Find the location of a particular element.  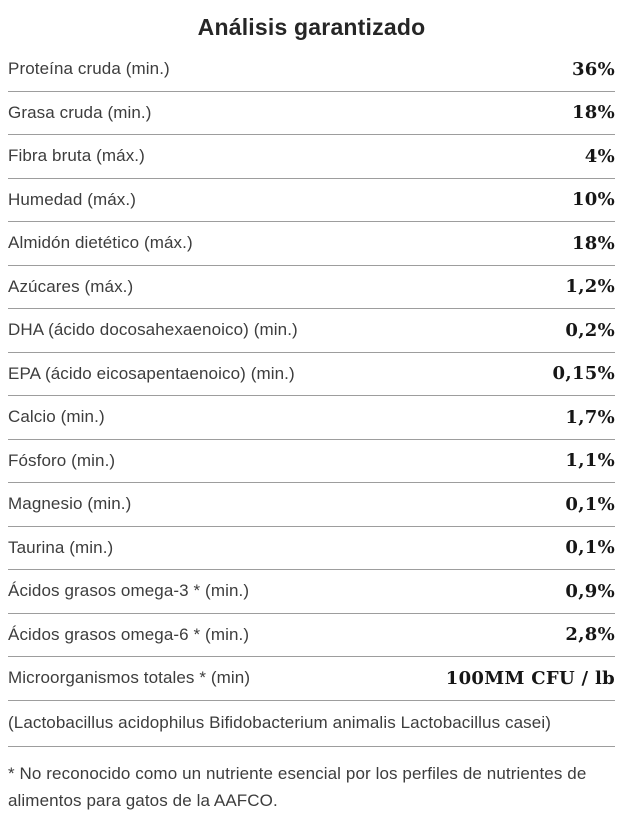

nutrient-value: 0,9% is located at coordinates (590, 591).